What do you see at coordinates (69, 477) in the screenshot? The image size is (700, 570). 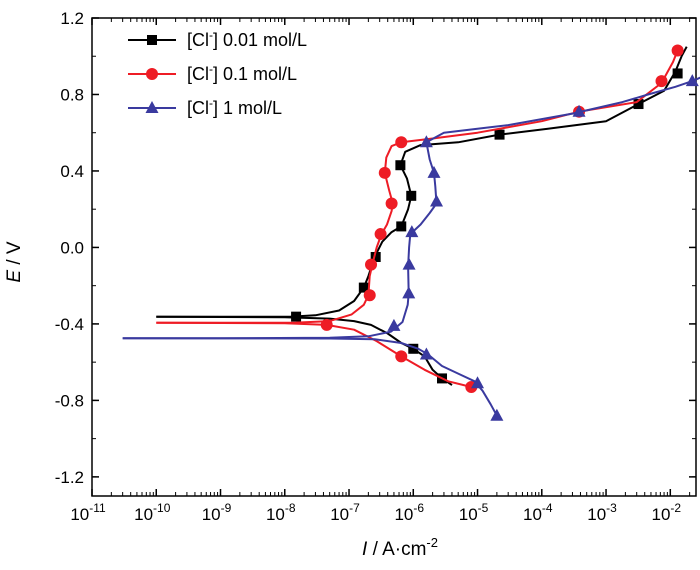 I see `y-tick-label: -1.2` at bounding box center [69, 477].